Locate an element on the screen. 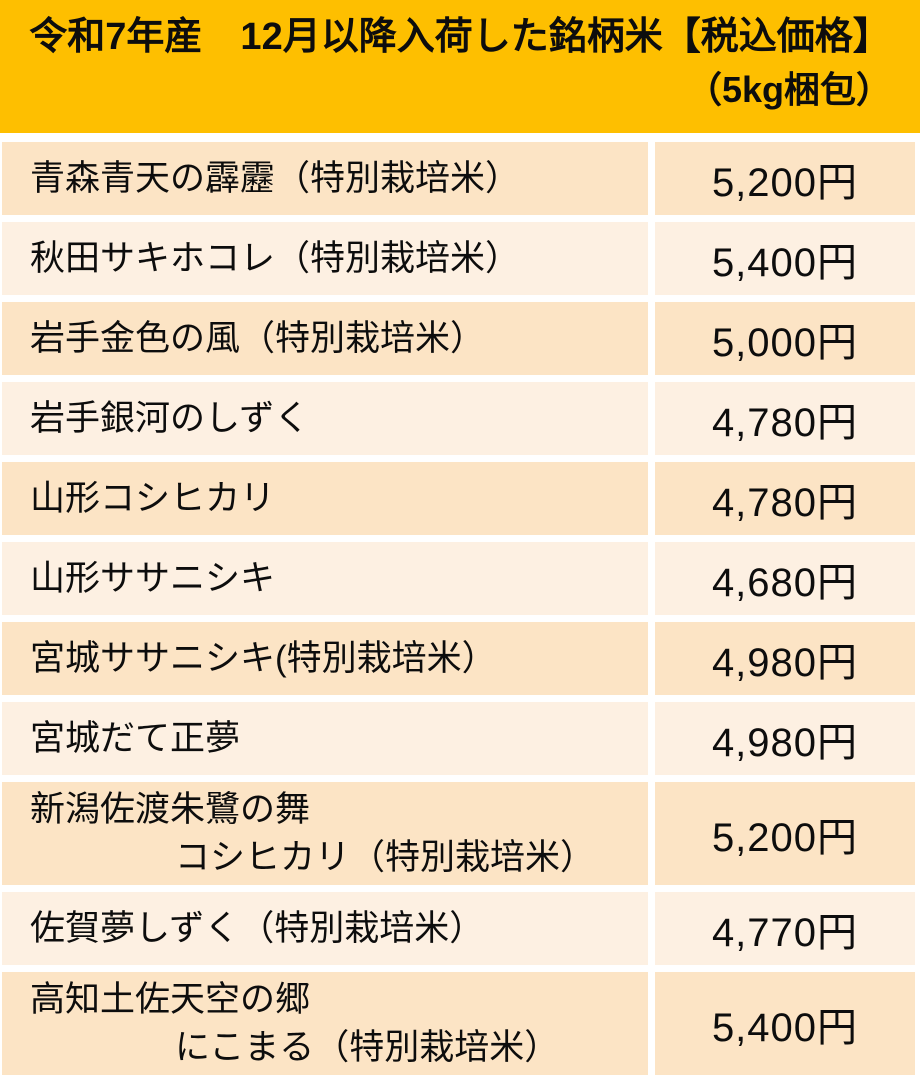 The height and width of the screenshot is (1075, 920). brand-name: 青森青天の霹靂（特別栽培米） is located at coordinates (275, 178).